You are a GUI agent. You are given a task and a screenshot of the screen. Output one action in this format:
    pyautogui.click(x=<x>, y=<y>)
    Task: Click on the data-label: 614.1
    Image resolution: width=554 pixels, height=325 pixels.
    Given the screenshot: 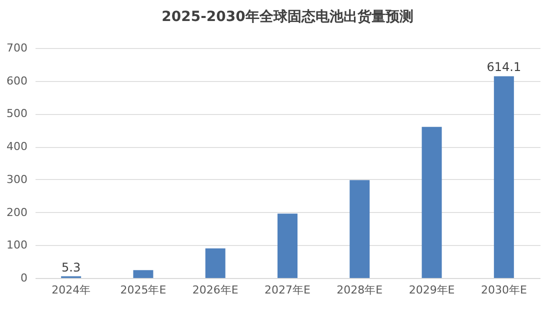 What is the action you would take?
    pyautogui.click(x=504, y=67)
    